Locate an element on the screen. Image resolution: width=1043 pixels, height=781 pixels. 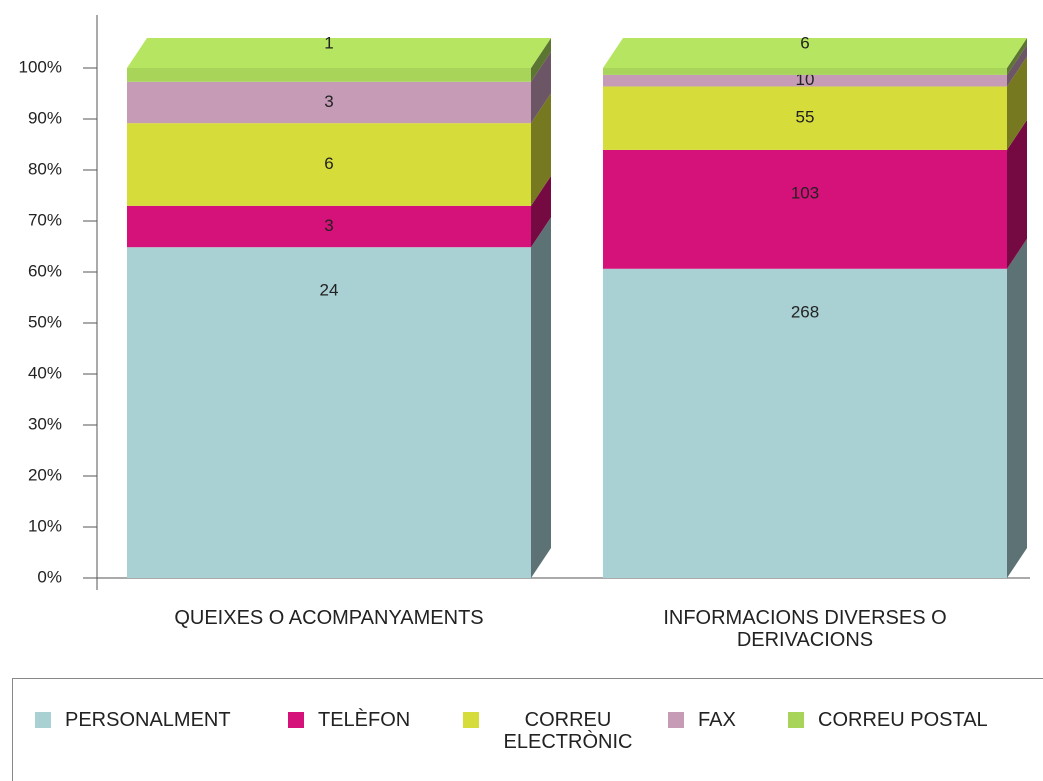
data-label: 55 is located at coordinates (805, 117).